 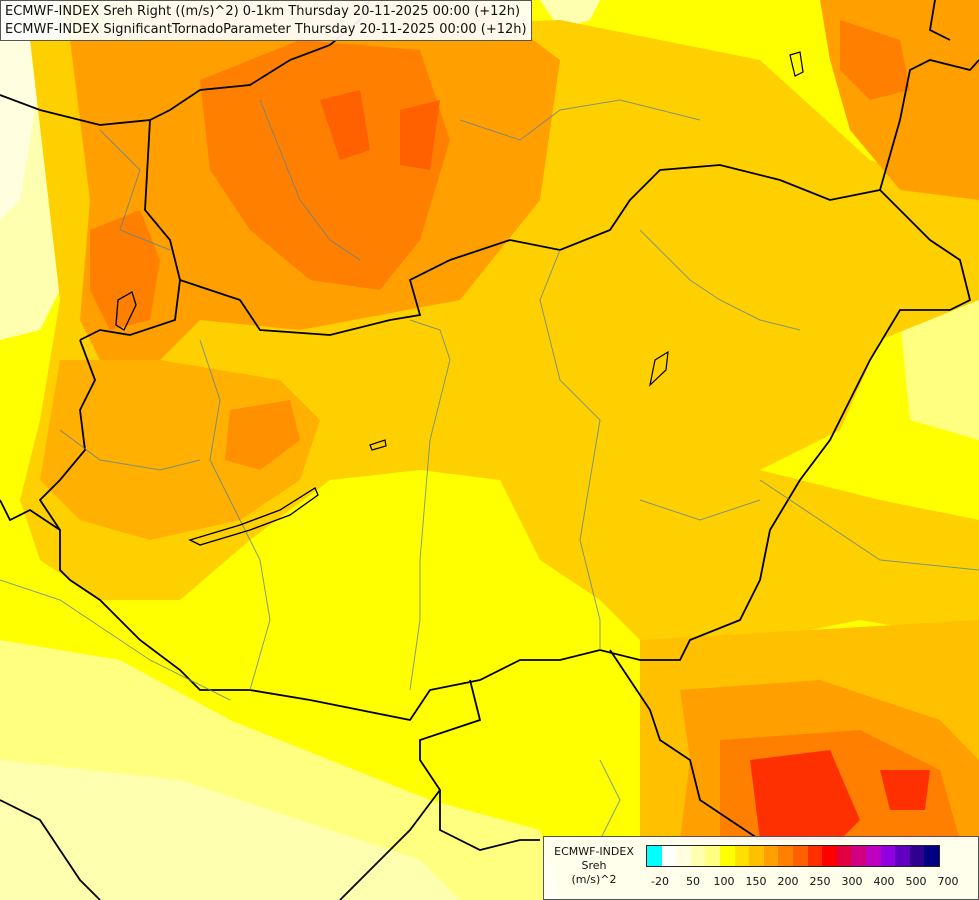 I want to click on legend-tick-label: 200, so click(x=788, y=881).